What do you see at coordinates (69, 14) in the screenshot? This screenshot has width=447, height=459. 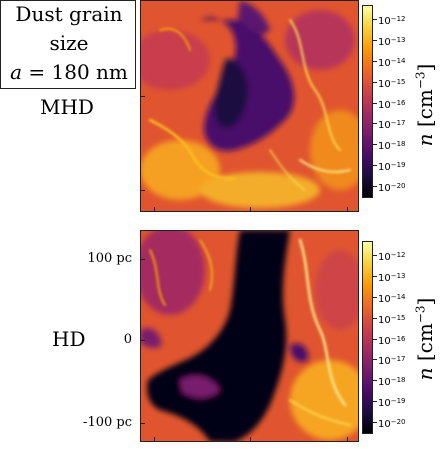 I see `caption-line-1: Dust grain` at bounding box center [69, 14].